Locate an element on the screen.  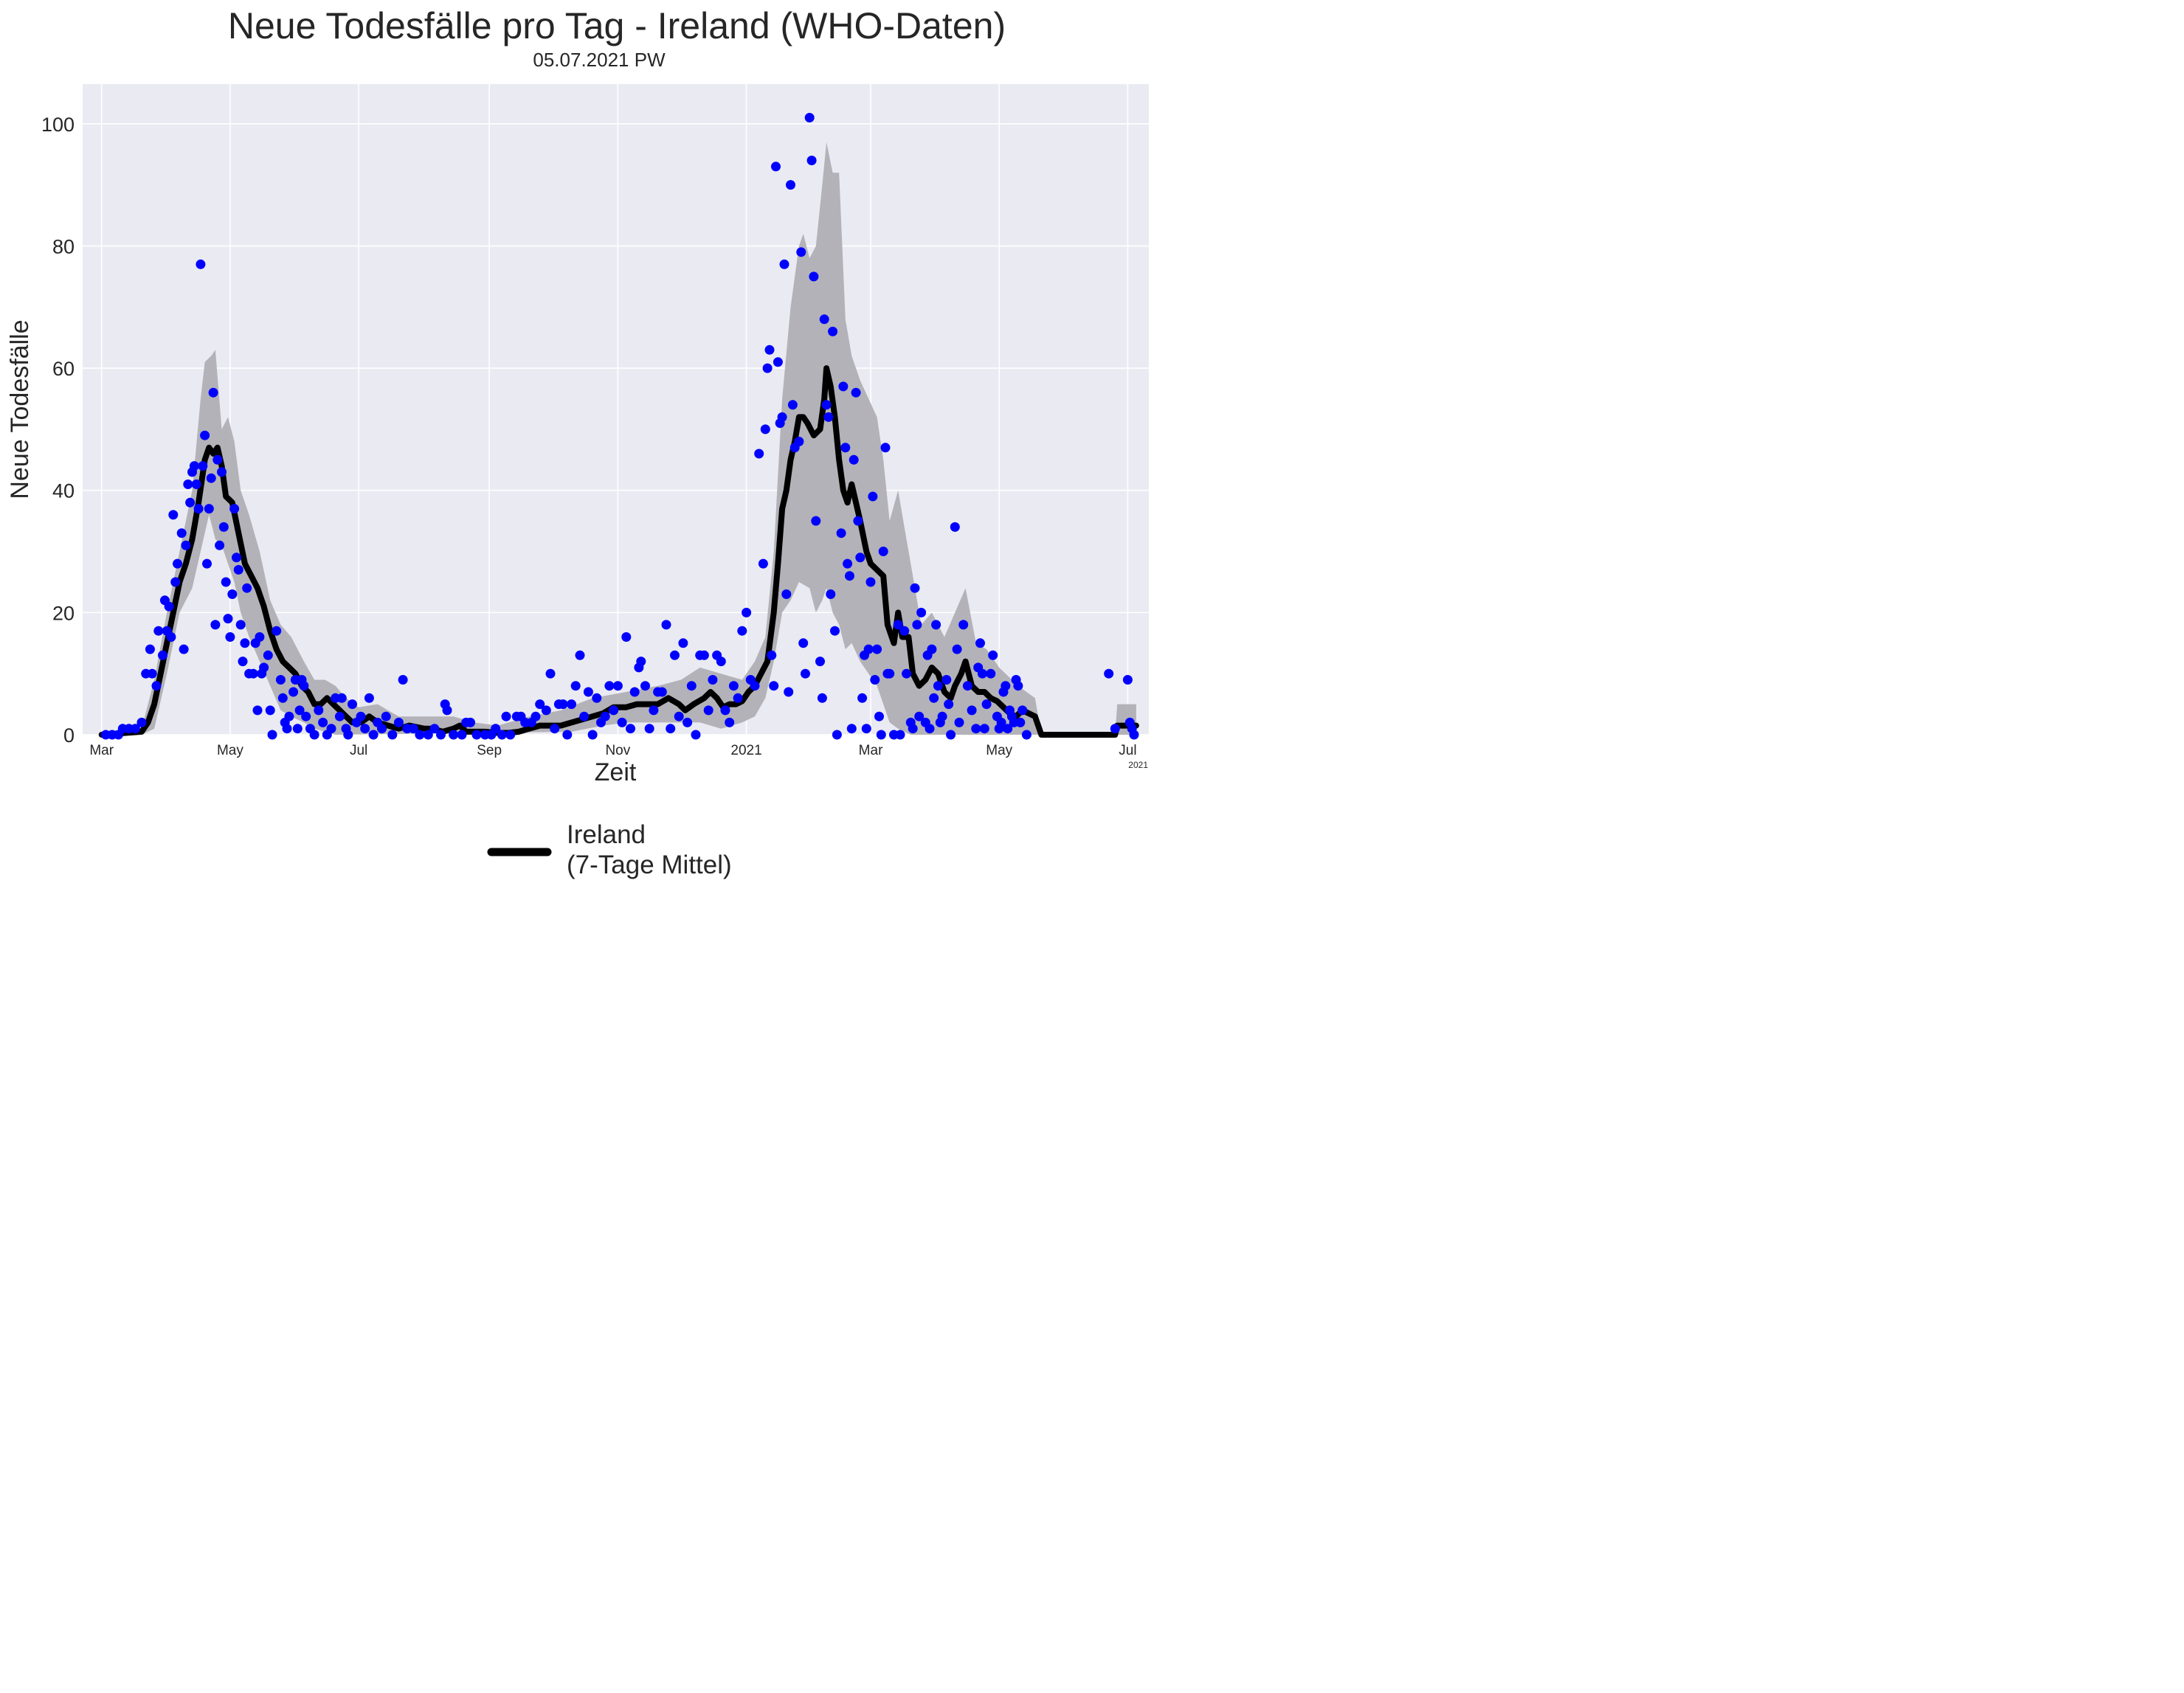
x-tick-label: Sep is located at coordinates (490, 750).